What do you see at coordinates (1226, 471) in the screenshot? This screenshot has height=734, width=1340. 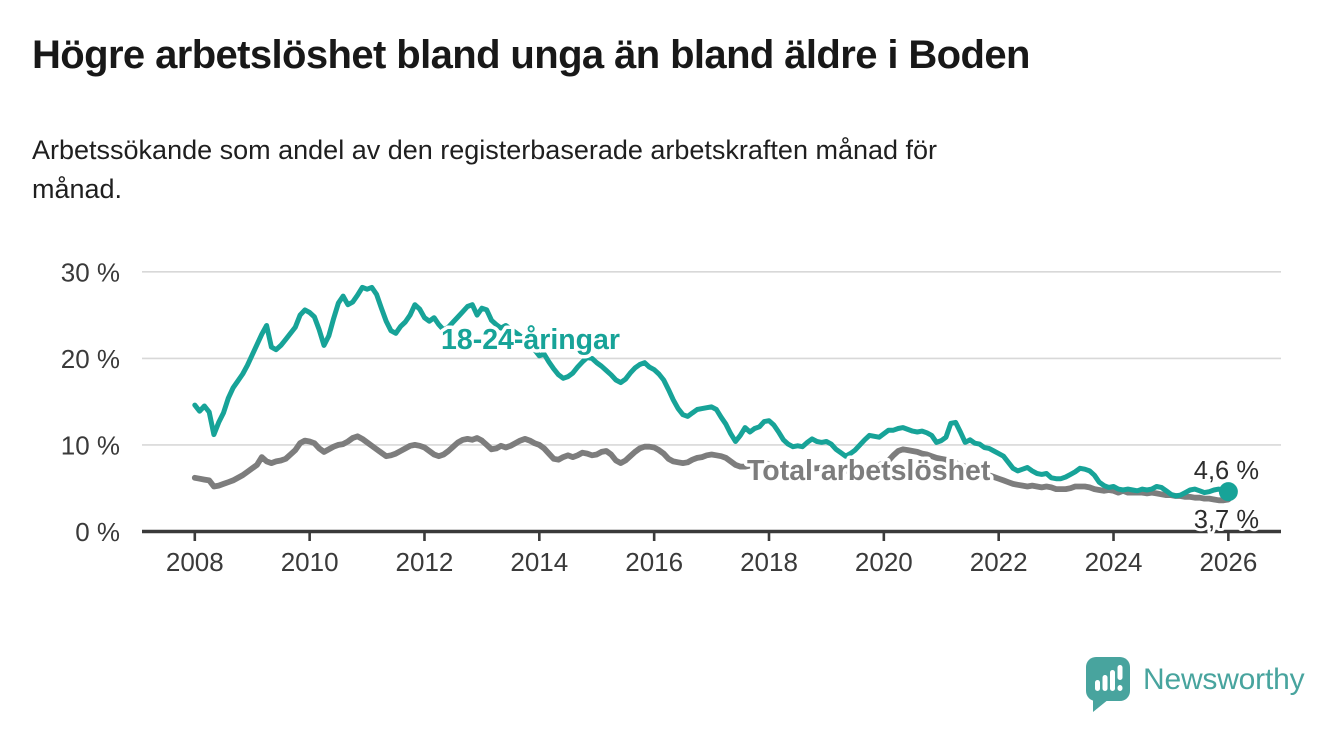 I see `end-value-label-youth: 4,6 %` at bounding box center [1226, 471].